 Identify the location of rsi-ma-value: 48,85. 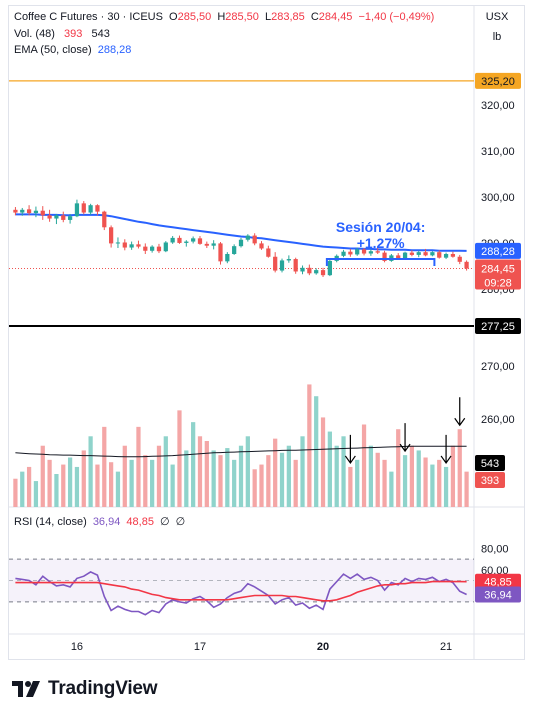
(140, 522).